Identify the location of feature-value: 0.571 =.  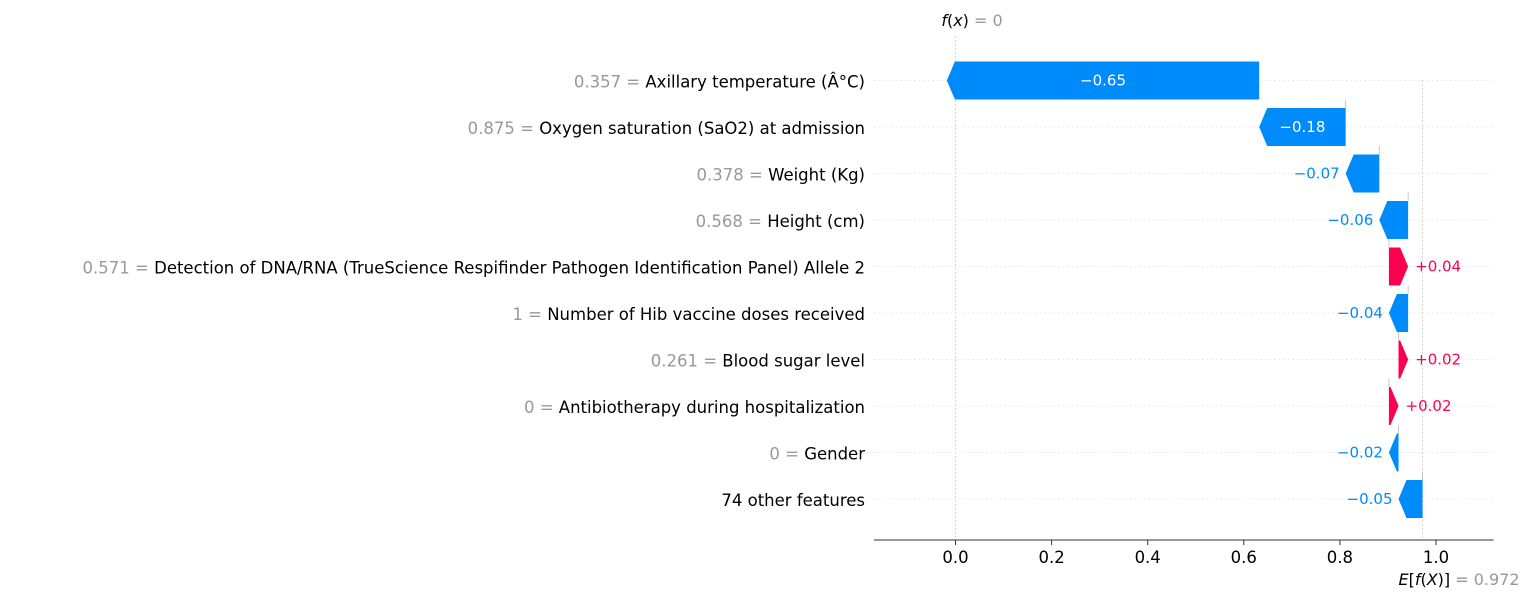
(119, 267).